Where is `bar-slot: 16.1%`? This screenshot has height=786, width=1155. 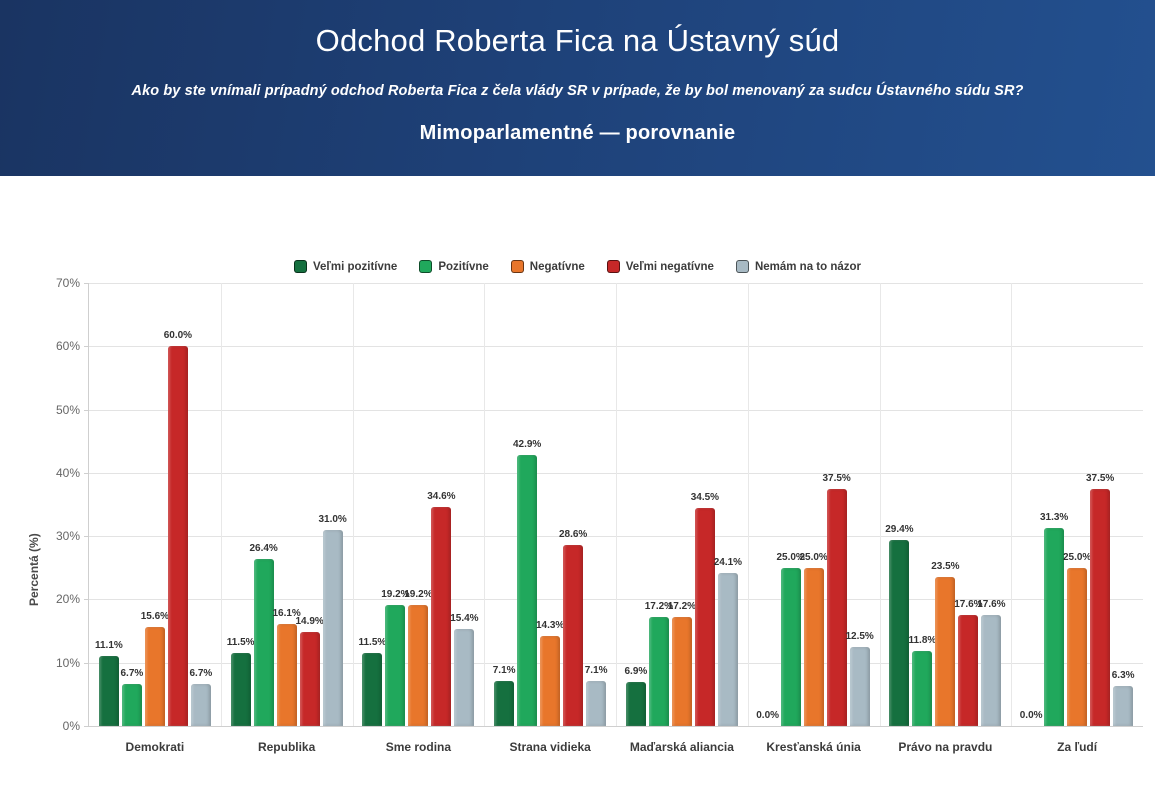
bar-slot: 16.1% is located at coordinates (286, 504).